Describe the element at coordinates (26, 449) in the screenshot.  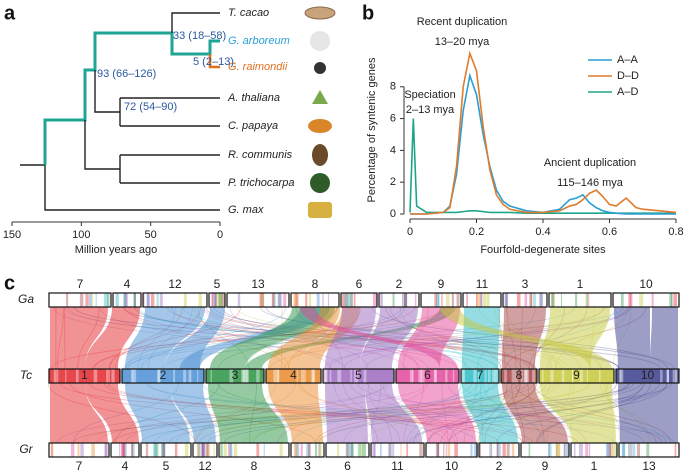
I see `row-label: Gr` at that location.